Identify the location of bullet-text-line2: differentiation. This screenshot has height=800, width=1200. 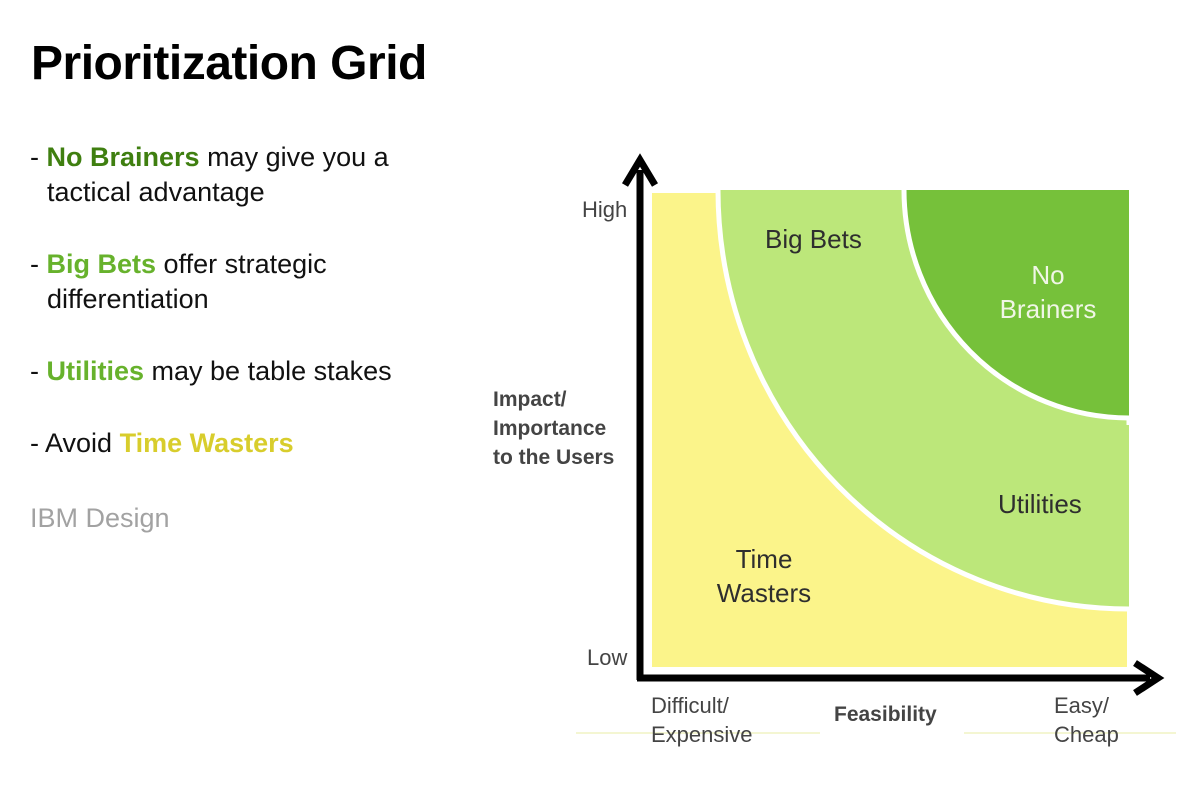
(128, 299).